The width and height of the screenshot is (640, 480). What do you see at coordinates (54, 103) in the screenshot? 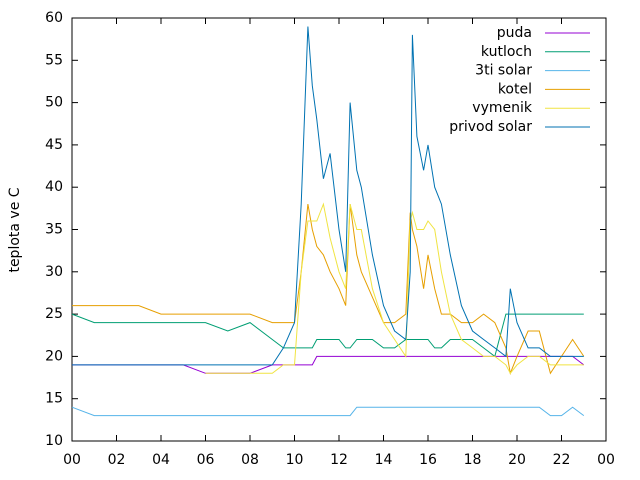
I see `y-tick-label: 50` at bounding box center [54, 103].